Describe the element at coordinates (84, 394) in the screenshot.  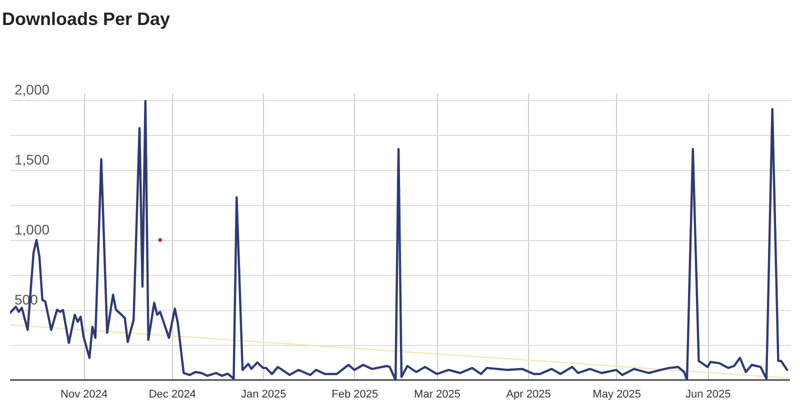
I see `x-tick-label: Nov 2024` at that location.